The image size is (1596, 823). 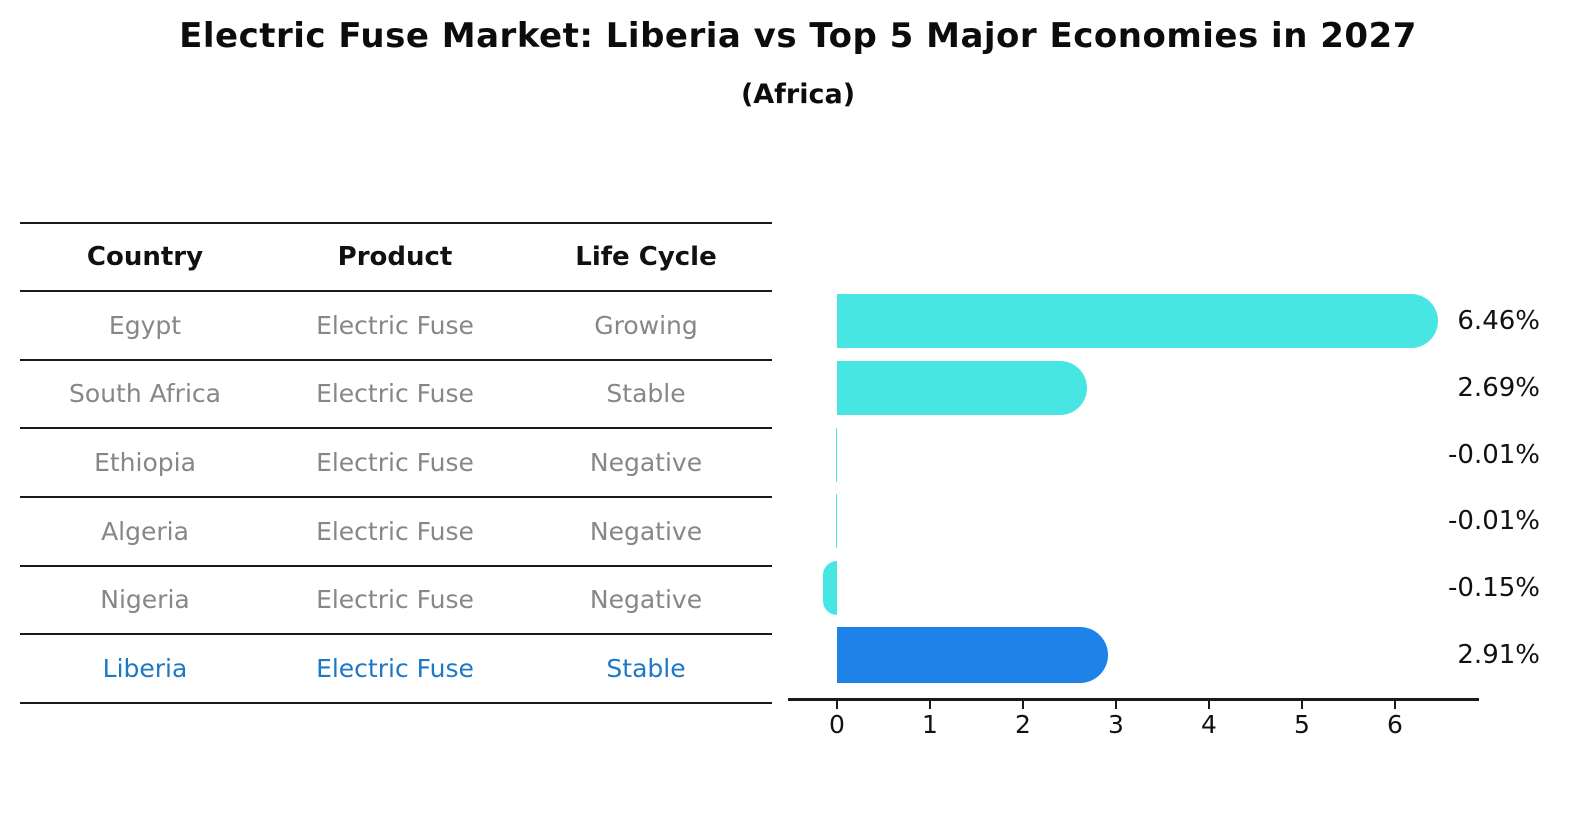 What do you see at coordinates (646, 325) in the screenshot?
I see `cell-life-cycle: Growing` at bounding box center [646, 325].